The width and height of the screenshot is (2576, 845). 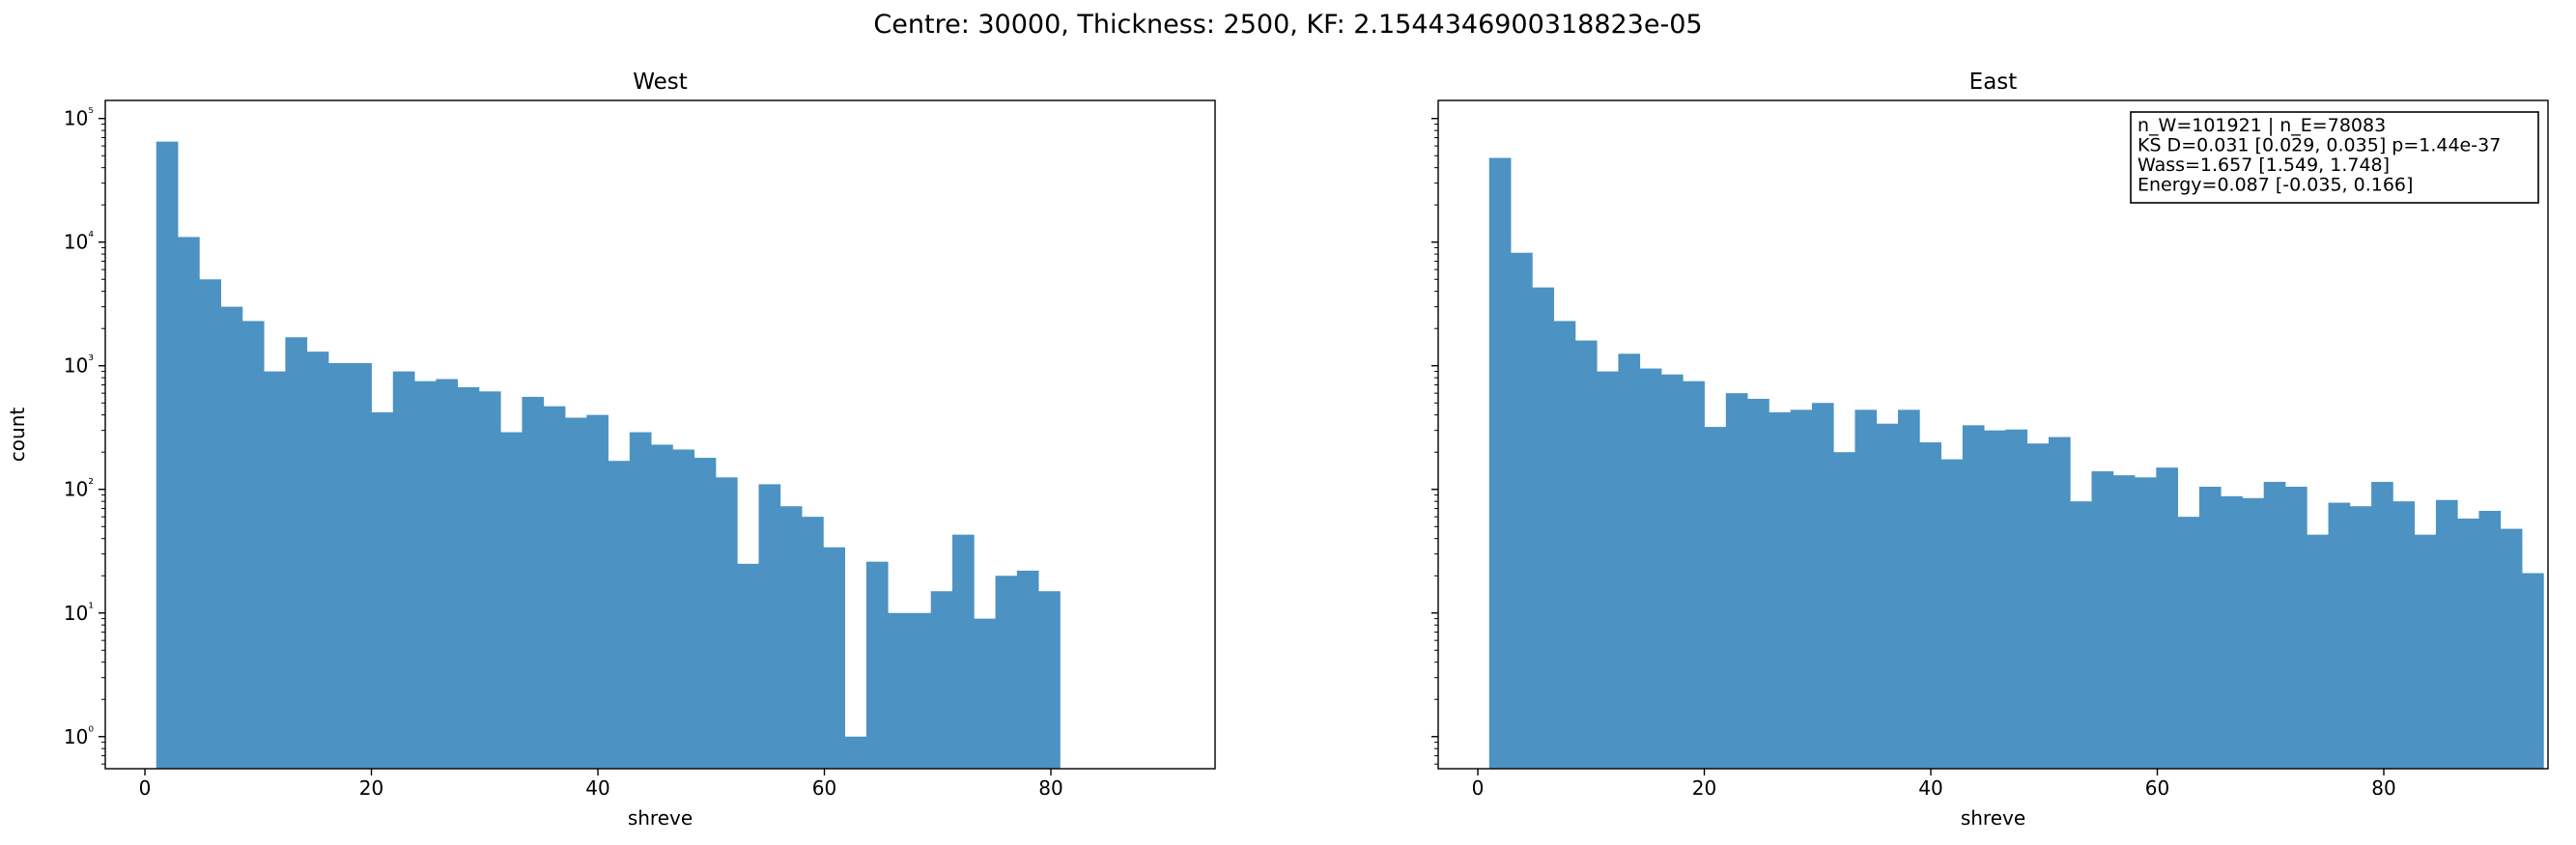 I want to click on x-tick-label: 80, so click(x=2383, y=788).